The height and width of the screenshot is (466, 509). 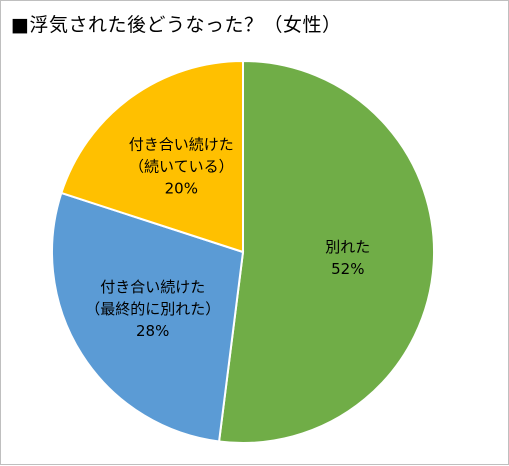 What do you see at coordinates (347, 247) in the screenshot?
I see `slice-label-0-line-0: 別れた` at bounding box center [347, 247].